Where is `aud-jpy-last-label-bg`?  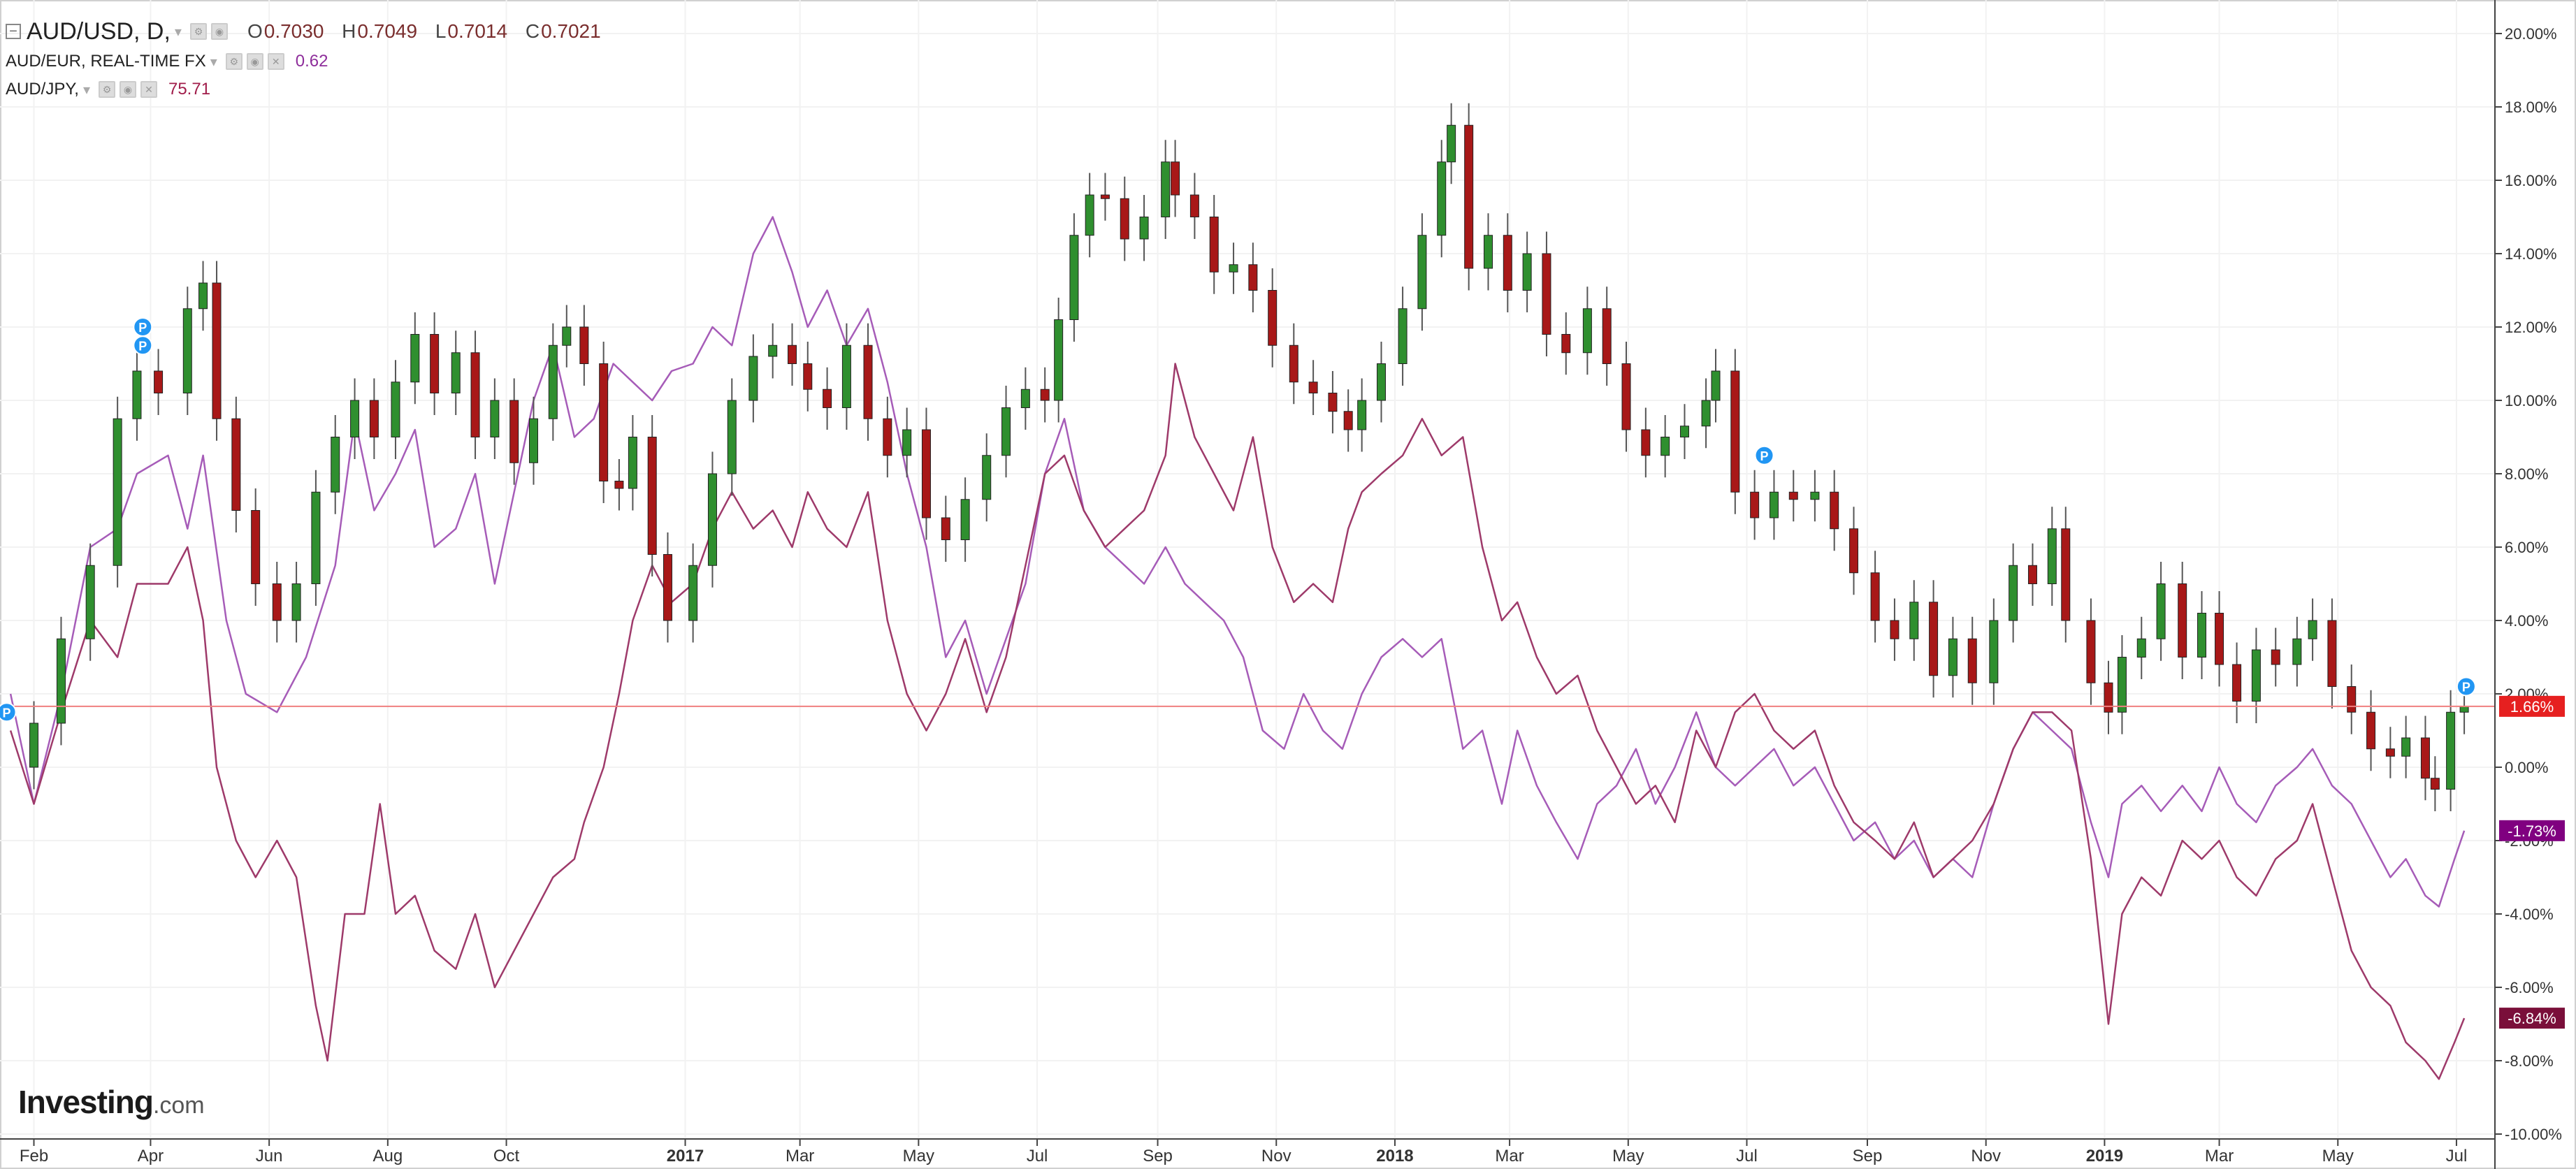 aud-jpy-last-label-bg is located at coordinates (2532, 1019).